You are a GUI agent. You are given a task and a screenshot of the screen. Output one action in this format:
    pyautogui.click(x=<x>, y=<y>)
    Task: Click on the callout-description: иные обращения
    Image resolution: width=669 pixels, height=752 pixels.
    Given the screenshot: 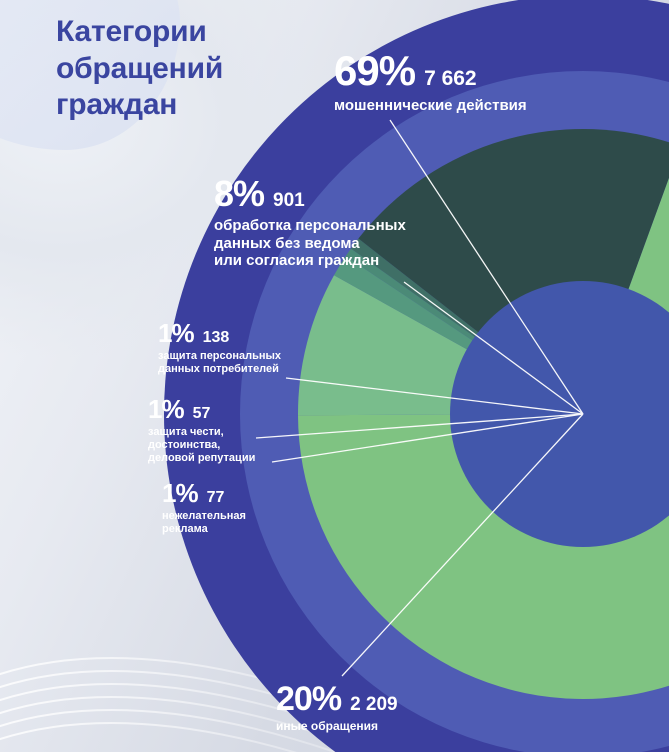 What is the action you would take?
    pyautogui.click(x=327, y=726)
    